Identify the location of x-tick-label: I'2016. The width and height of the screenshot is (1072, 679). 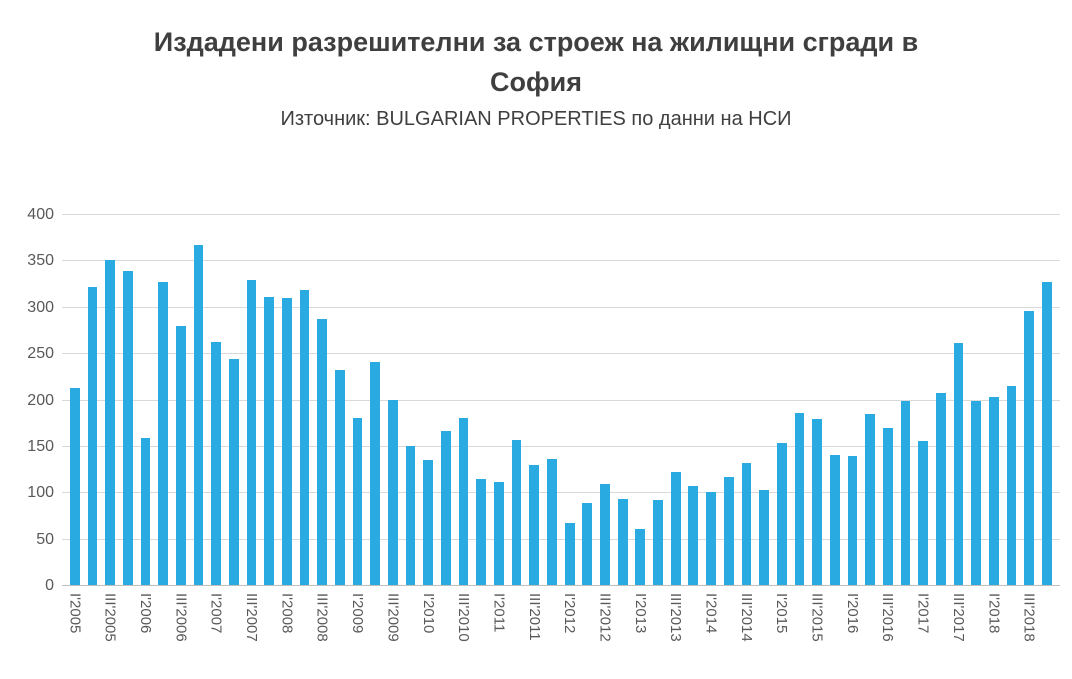
(852, 613).